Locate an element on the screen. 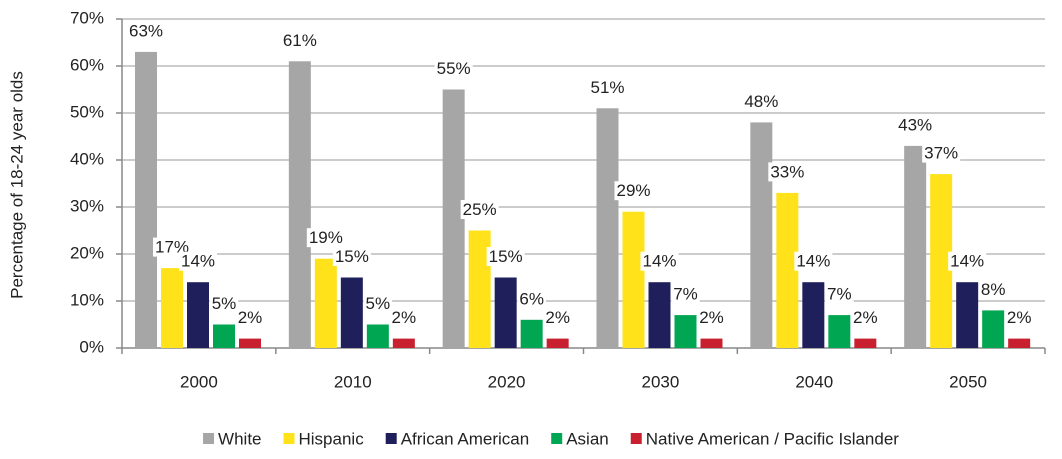  x-tick-label: 2050 is located at coordinates (968, 381).